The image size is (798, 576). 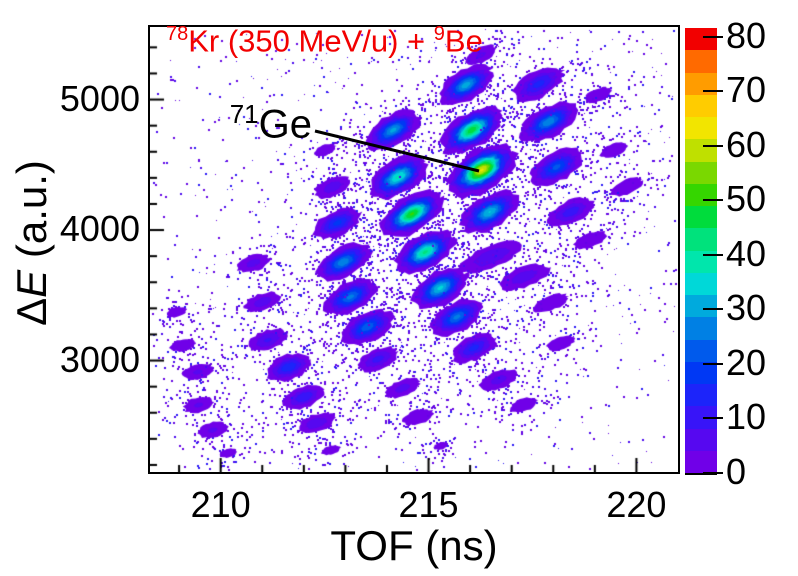 I want to click on colorbar-label-30: 30, so click(x=746, y=308).